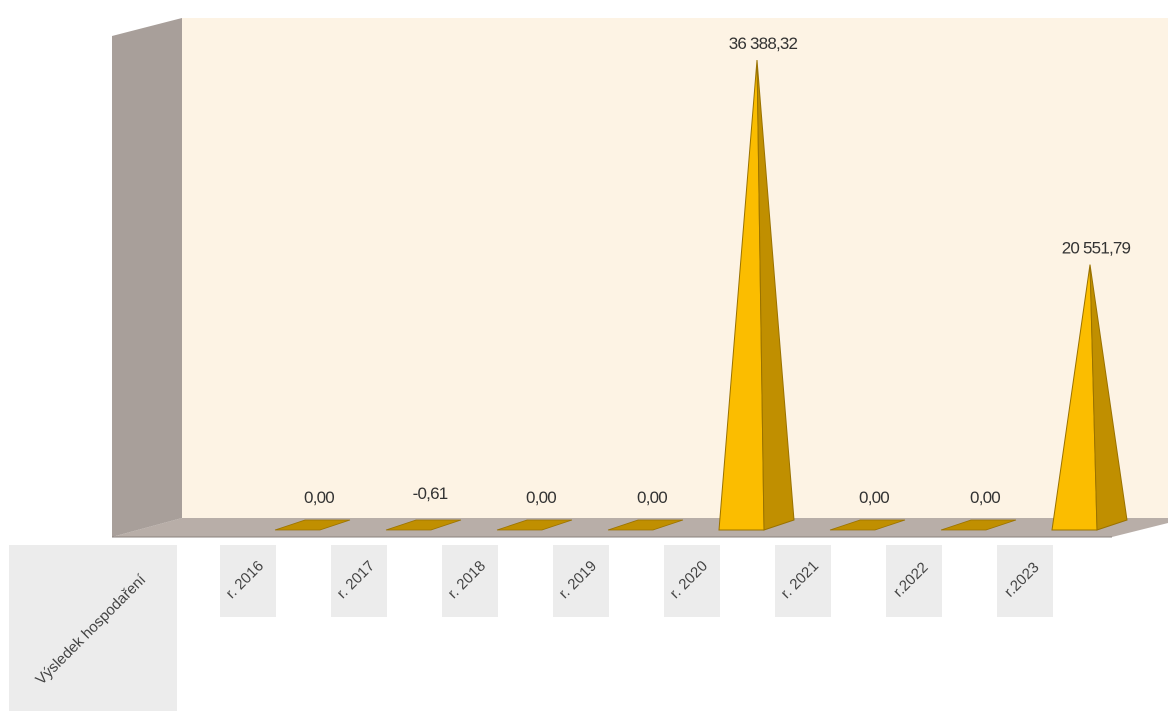  I want to click on row-header-bg, so click(93, 628).